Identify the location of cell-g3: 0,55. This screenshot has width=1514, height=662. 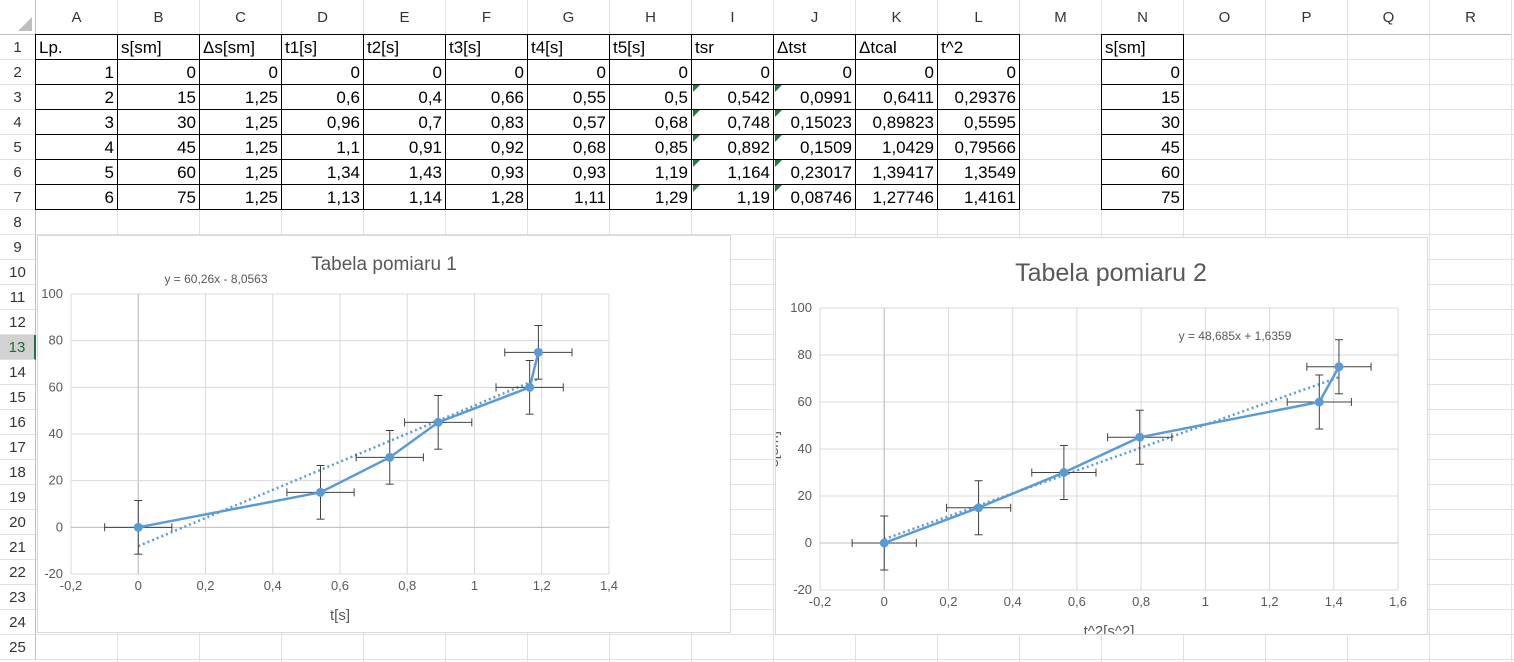
(568, 97).